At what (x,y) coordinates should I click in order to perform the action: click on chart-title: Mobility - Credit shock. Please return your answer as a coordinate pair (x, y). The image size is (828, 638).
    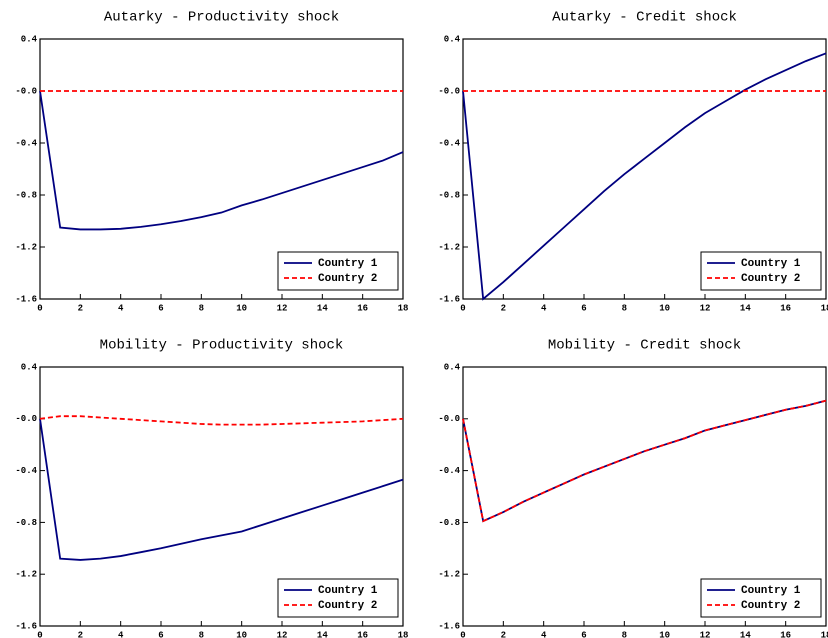
    Looking at the image, I should click on (644, 346).